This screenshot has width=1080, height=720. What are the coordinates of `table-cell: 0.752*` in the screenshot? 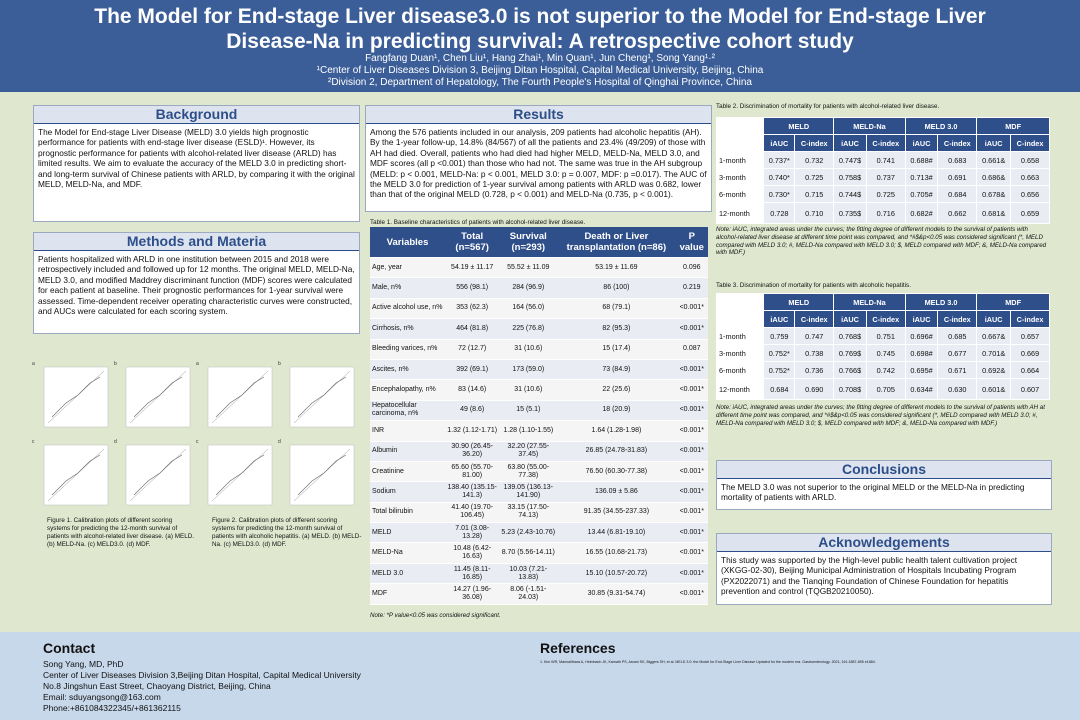 It's located at (779, 370).